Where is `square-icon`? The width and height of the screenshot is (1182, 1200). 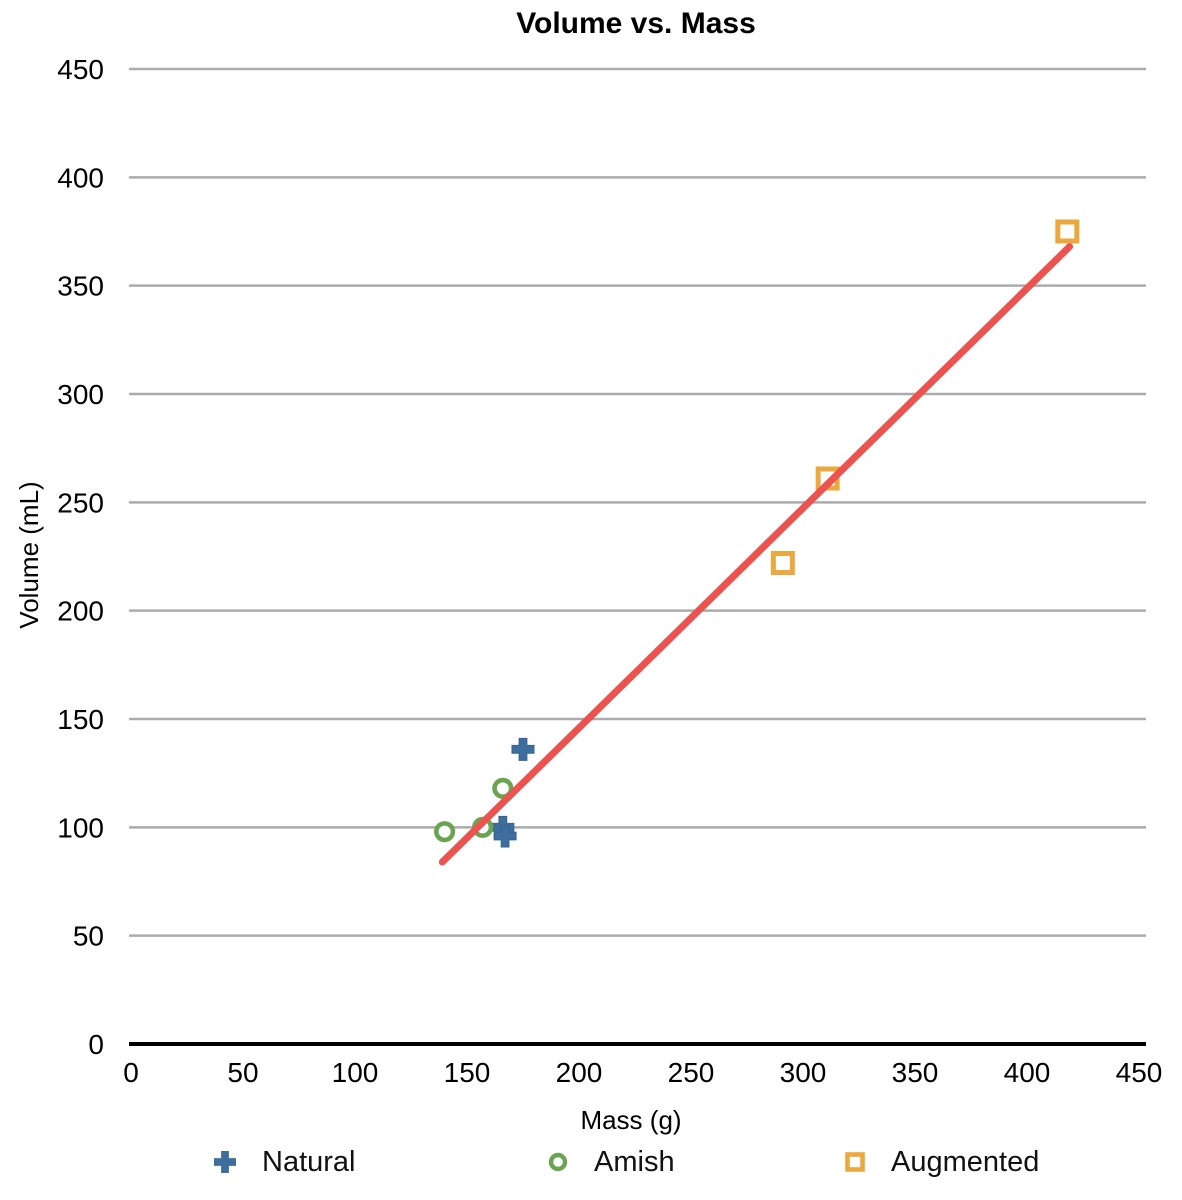 square-icon is located at coordinates (855, 1162).